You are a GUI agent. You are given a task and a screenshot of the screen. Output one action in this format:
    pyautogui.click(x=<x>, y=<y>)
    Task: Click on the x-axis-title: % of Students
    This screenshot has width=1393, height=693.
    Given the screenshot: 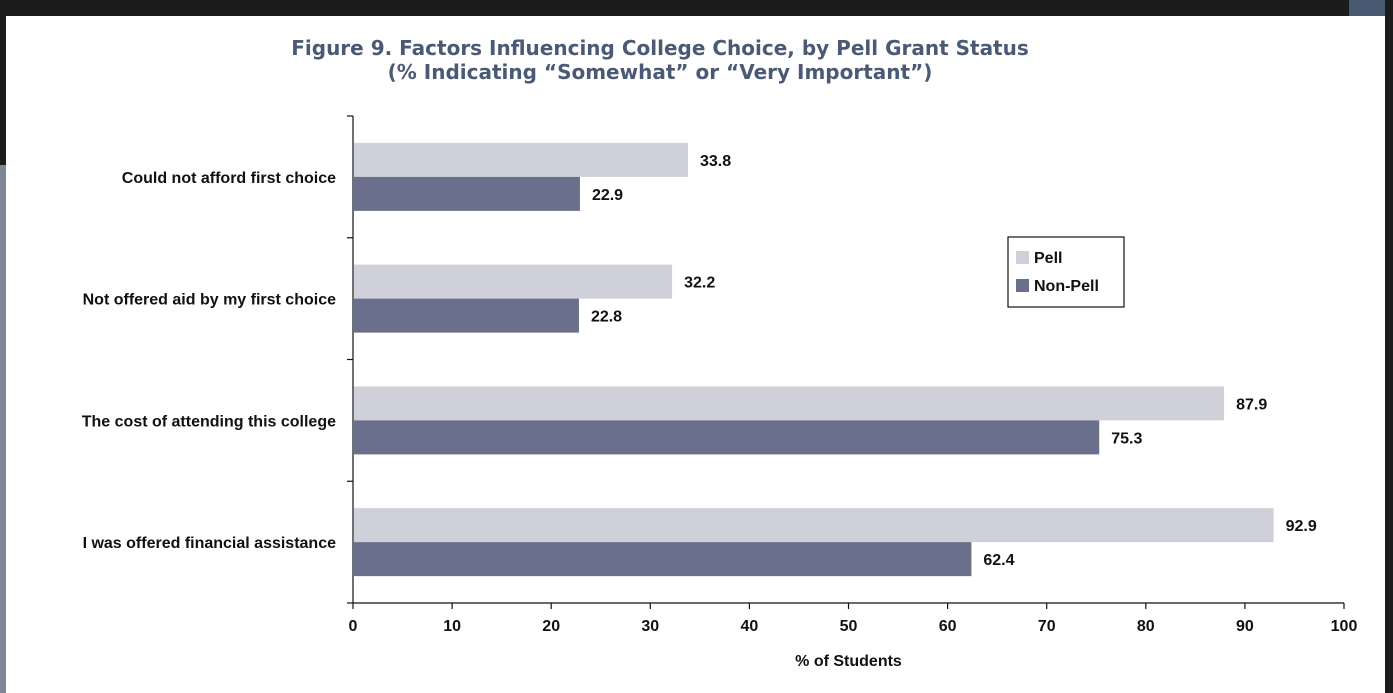 What is the action you would take?
    pyautogui.click(x=848, y=661)
    